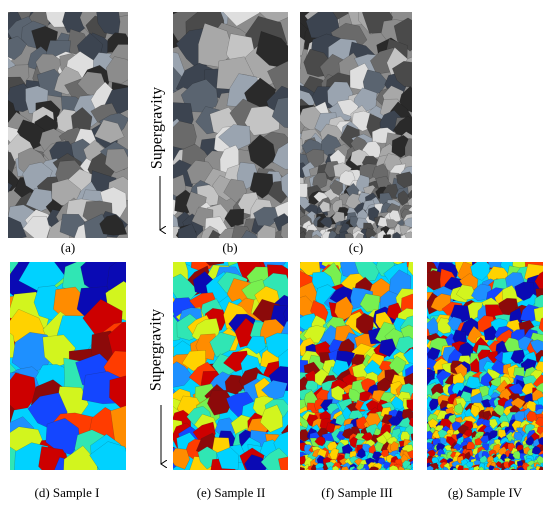 The height and width of the screenshot is (513, 550). I want to click on panel-label: (a), so click(68, 247).